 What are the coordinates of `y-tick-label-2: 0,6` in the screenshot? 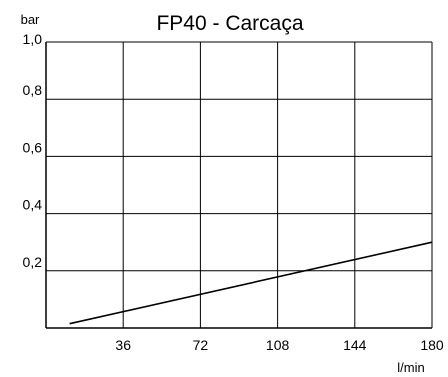 It's located at (33, 147).